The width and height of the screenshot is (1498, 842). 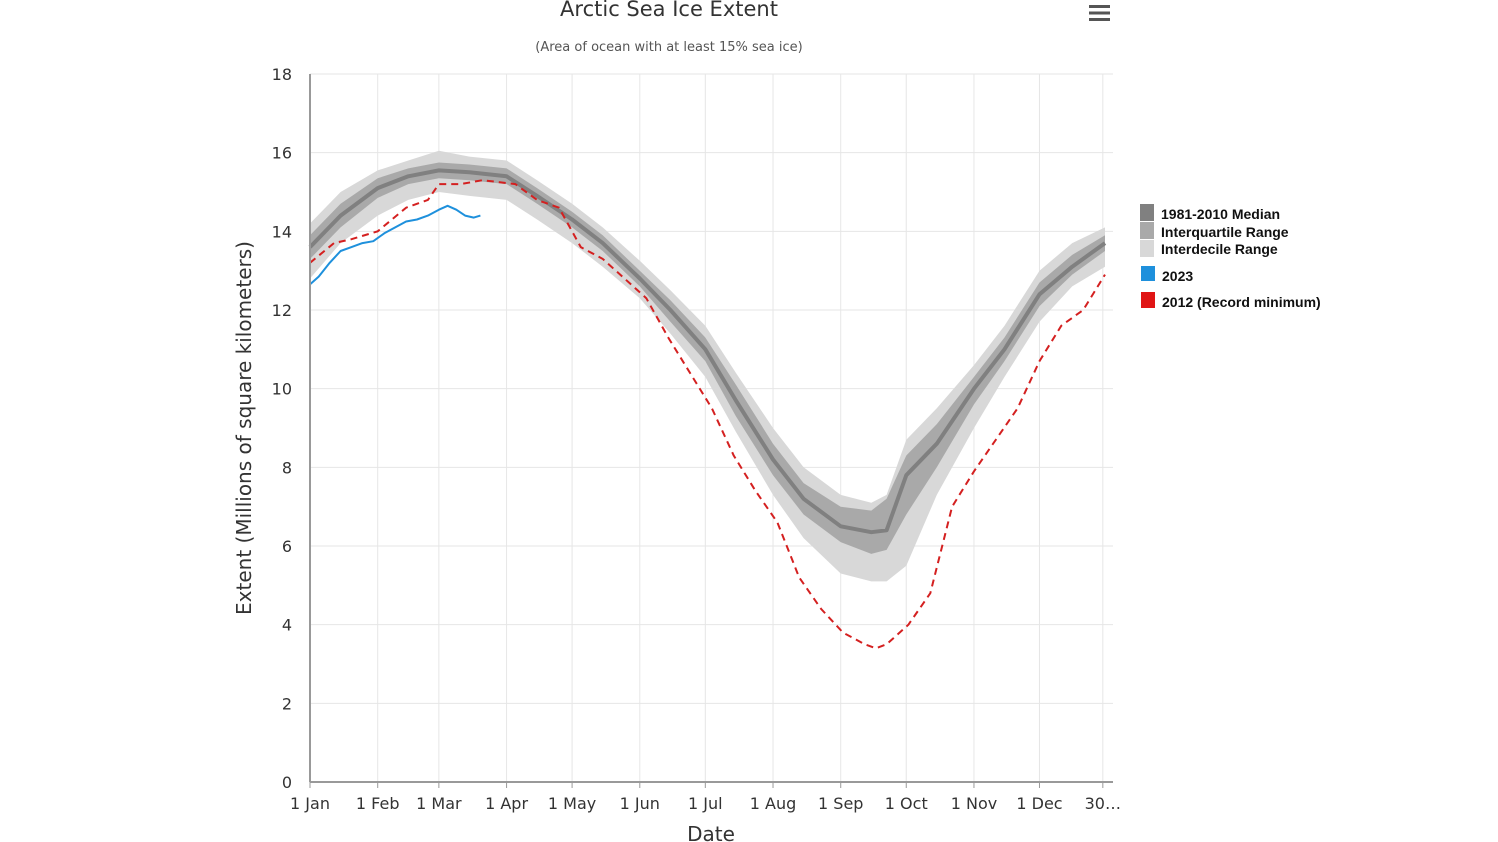 I want to click on y-axis-ticks: 0 2 4 6 8 10 12 14 16 18, so click(x=282, y=428).